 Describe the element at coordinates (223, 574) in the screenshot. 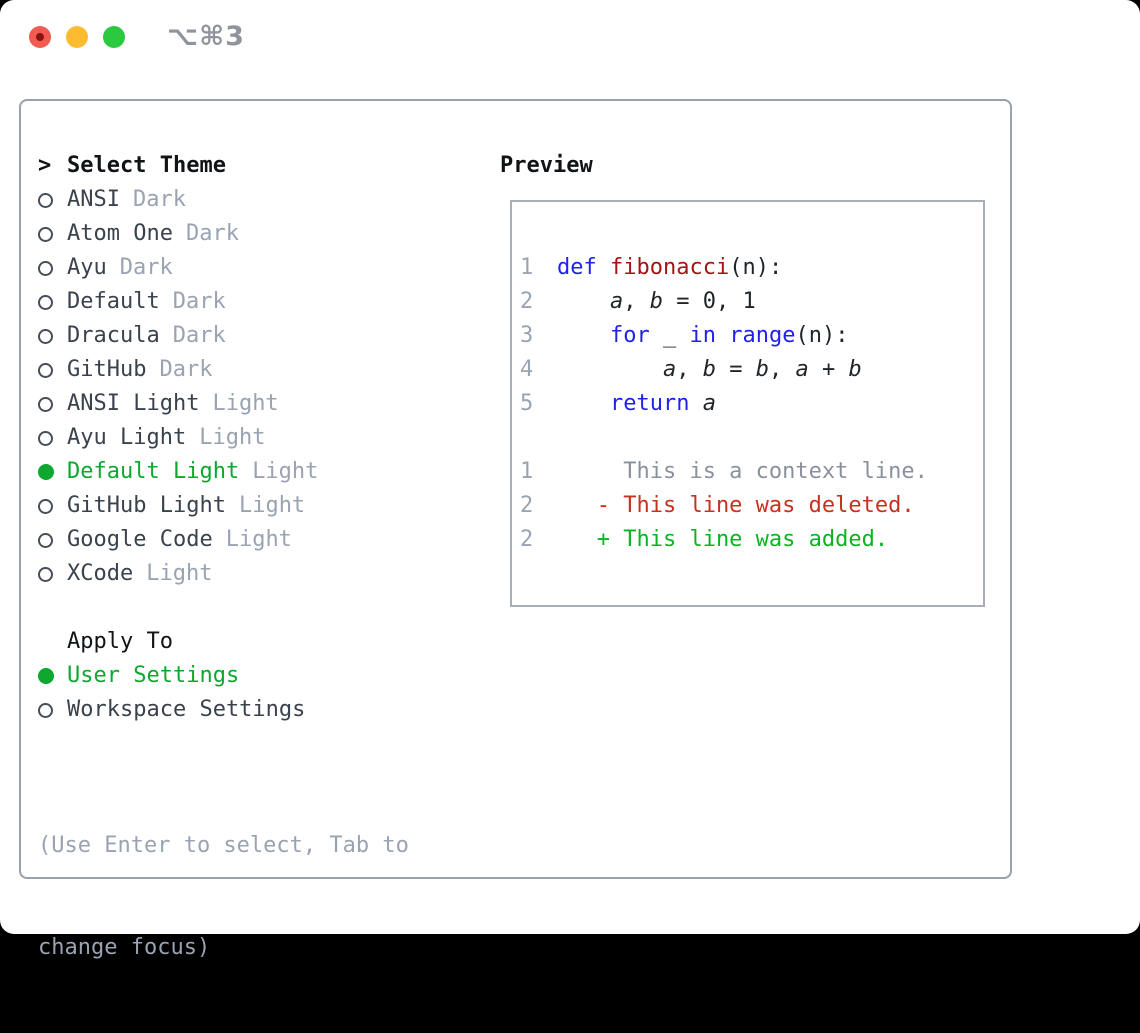

I see `theme-option-xcode: XCode Light` at that location.